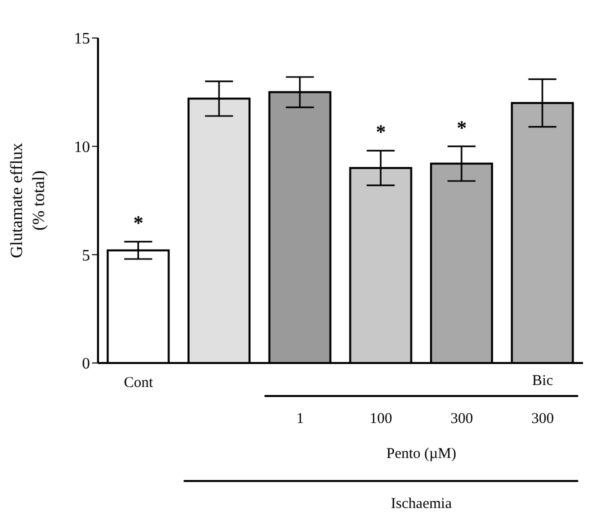  What do you see at coordinates (82, 39) in the screenshot?
I see `y-tick-label: 15` at bounding box center [82, 39].